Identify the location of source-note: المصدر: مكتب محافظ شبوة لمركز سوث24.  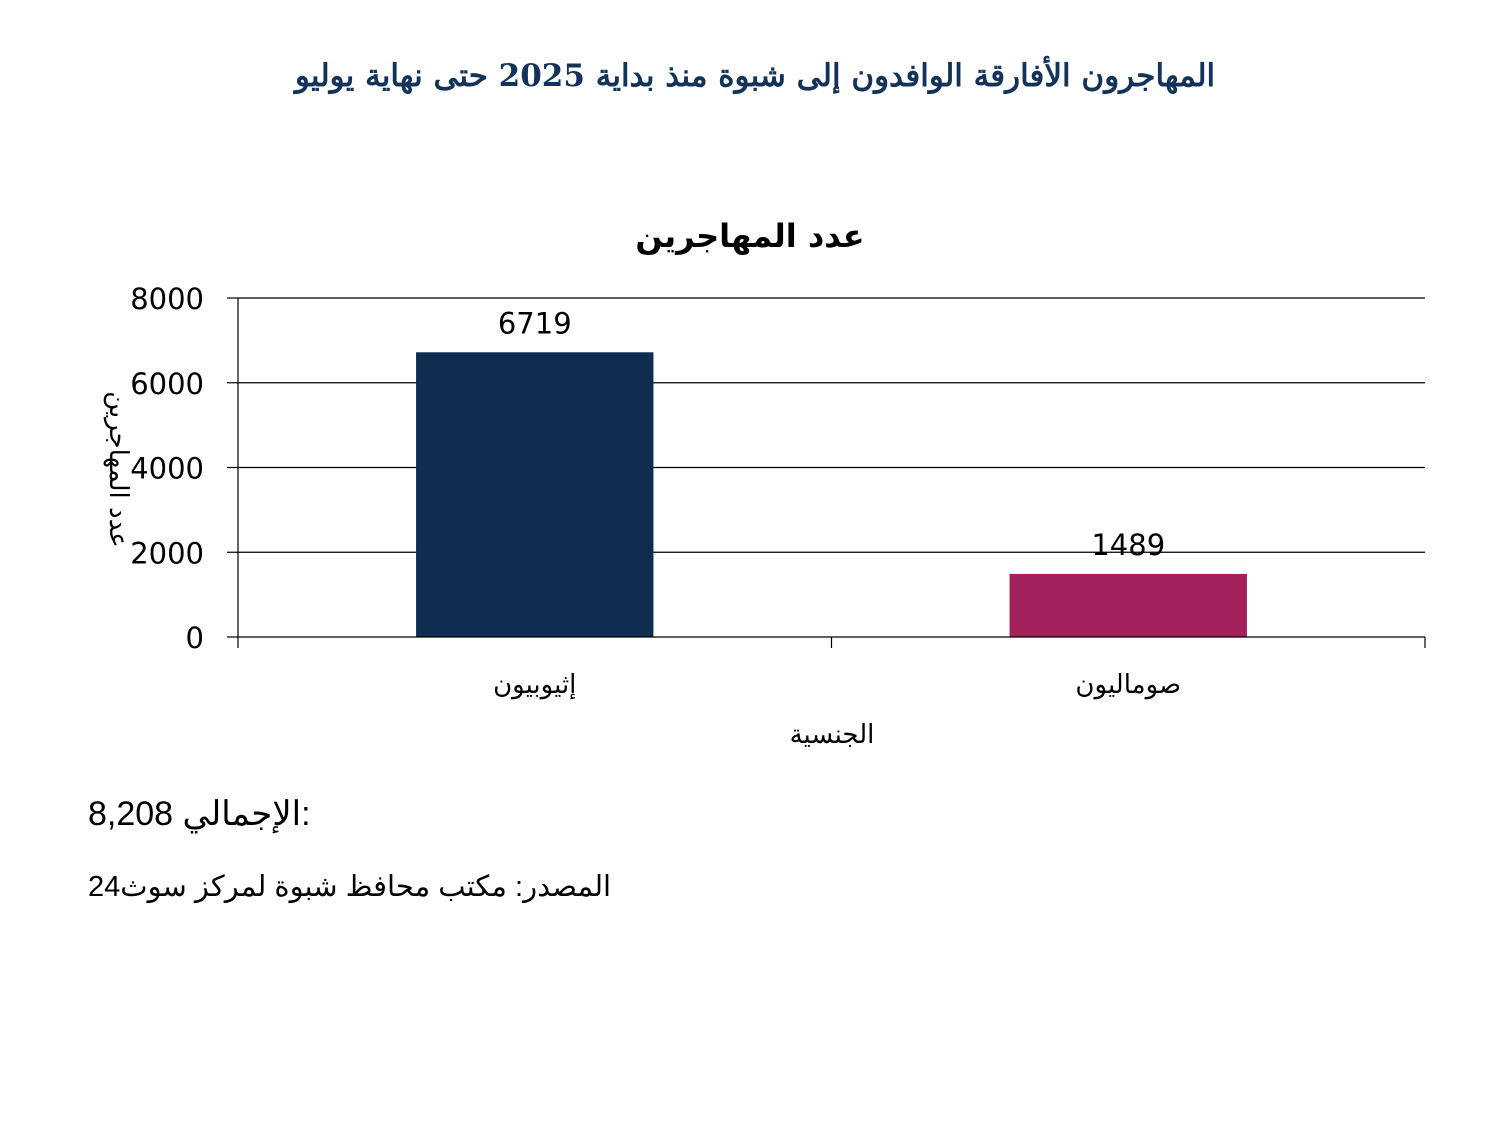
(350, 887).